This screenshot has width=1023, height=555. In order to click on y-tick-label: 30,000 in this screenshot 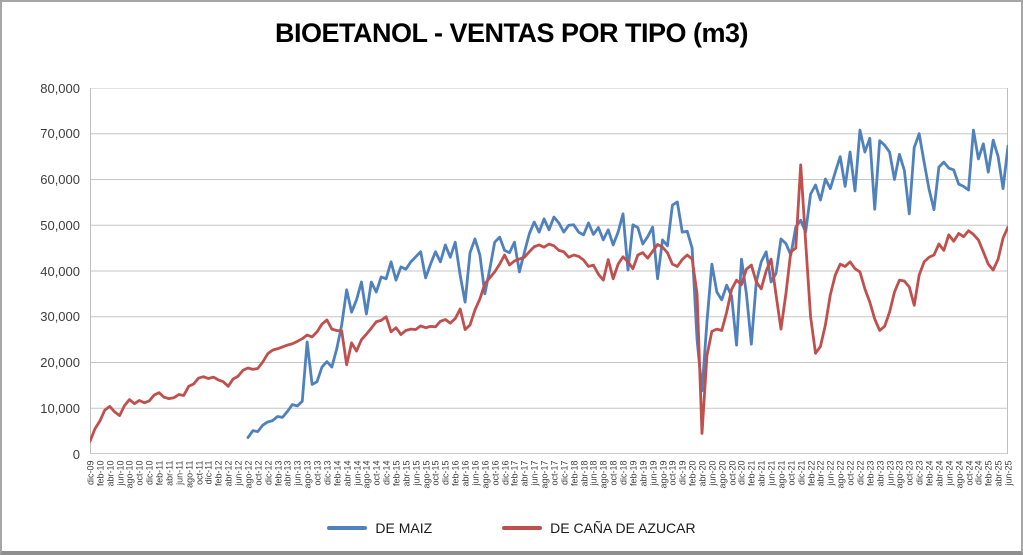, I will do `click(60, 317)`.